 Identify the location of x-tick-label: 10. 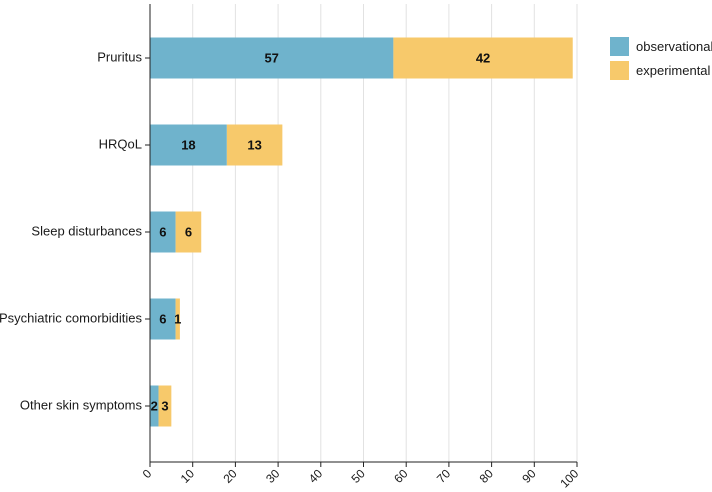
(188, 476).